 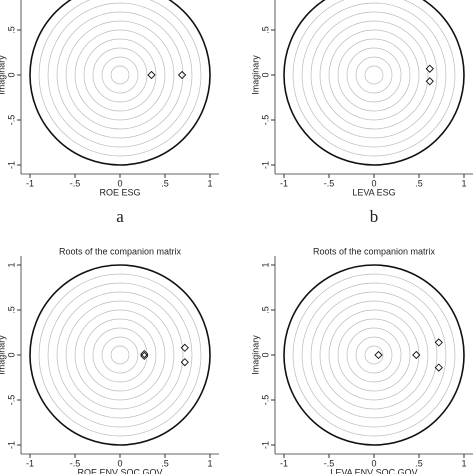 I want to click on x-axis-label: LEVA ENV SOC GOV, so click(x=373, y=470).